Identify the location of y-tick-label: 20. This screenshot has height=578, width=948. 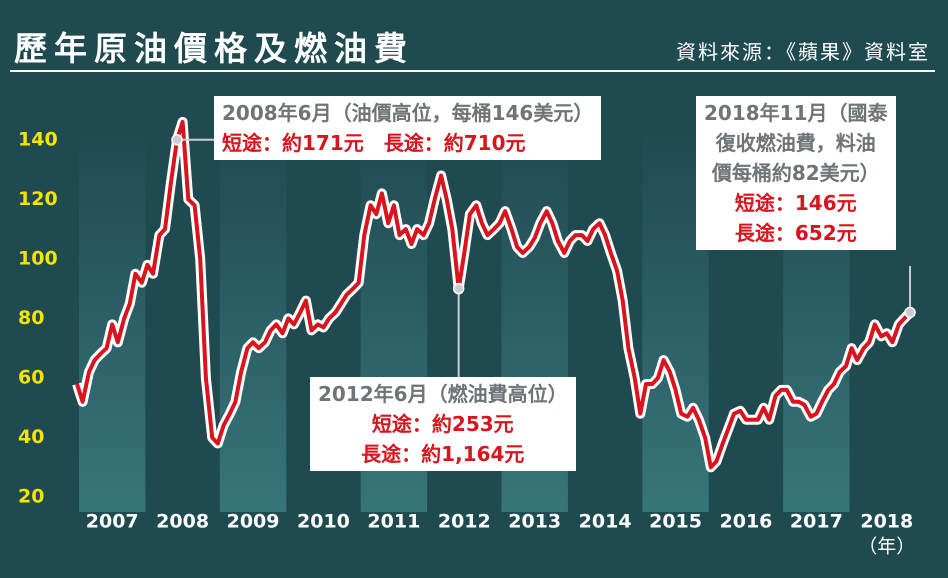
(31, 497).